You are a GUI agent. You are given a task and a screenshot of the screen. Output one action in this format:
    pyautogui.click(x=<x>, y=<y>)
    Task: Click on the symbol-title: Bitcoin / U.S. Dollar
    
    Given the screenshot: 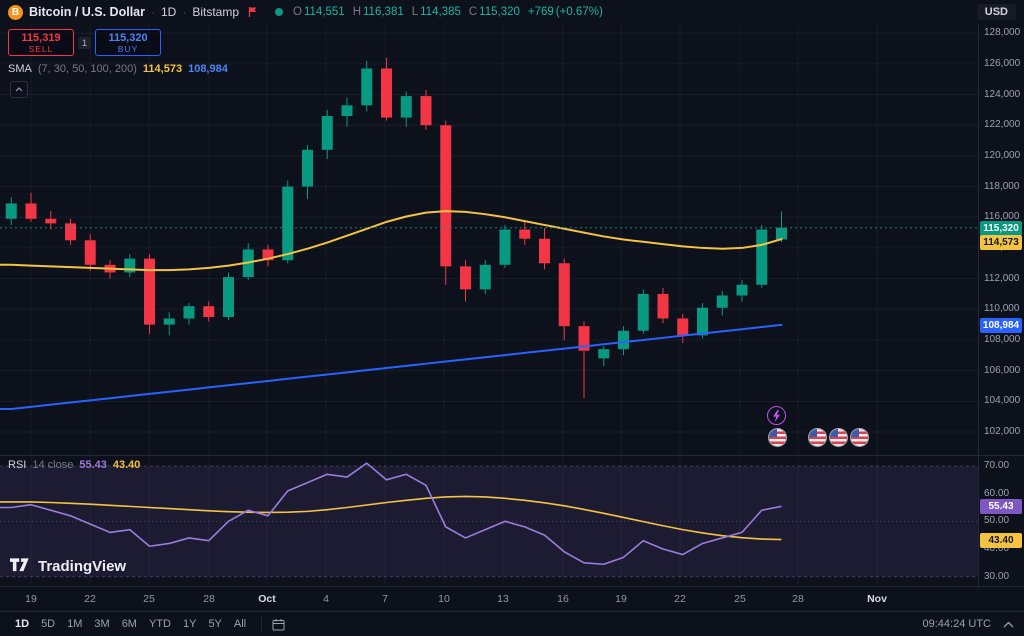 What is the action you would take?
    pyautogui.click(x=87, y=12)
    